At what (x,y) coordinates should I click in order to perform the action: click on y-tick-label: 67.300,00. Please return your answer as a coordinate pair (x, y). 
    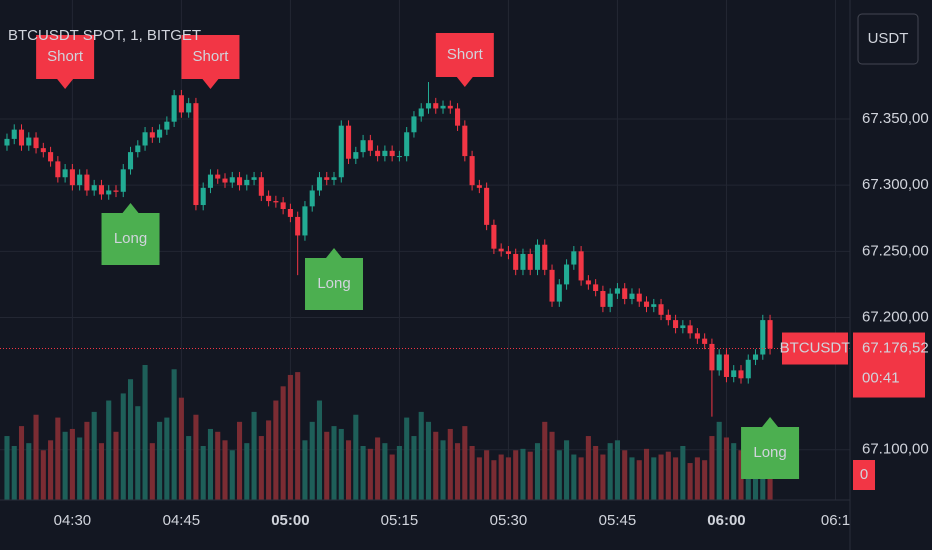
    Looking at the image, I should click on (895, 184).